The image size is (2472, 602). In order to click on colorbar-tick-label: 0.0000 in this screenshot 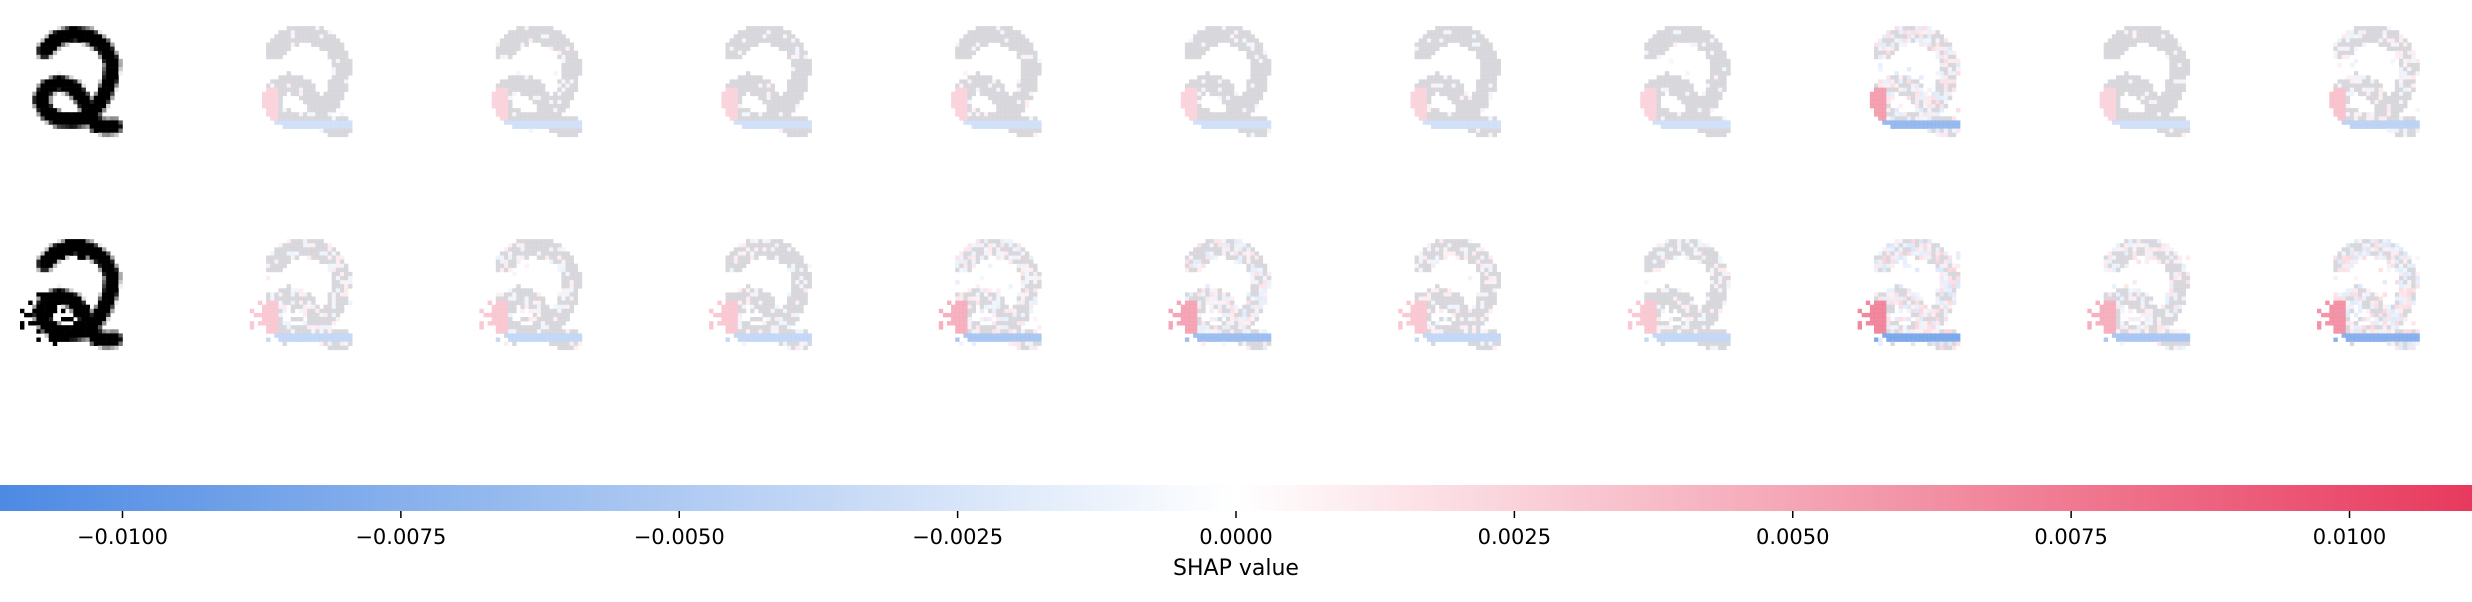, I will do `click(1235, 537)`.